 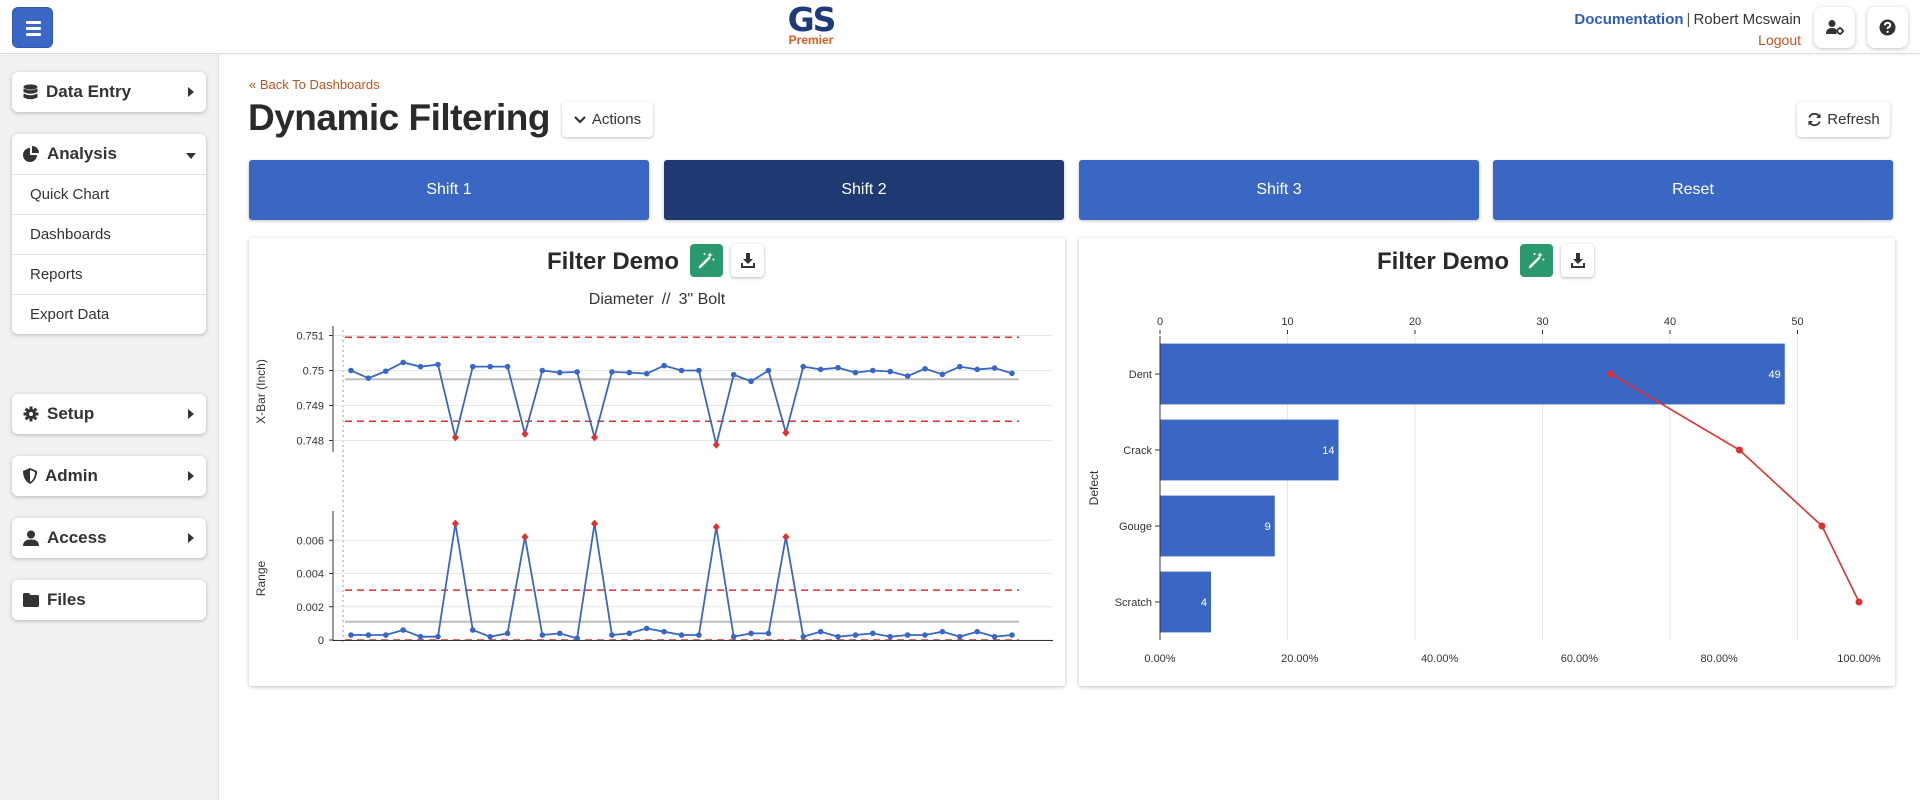 I want to click on sidebar-label-admin: Admin, so click(x=71, y=475).